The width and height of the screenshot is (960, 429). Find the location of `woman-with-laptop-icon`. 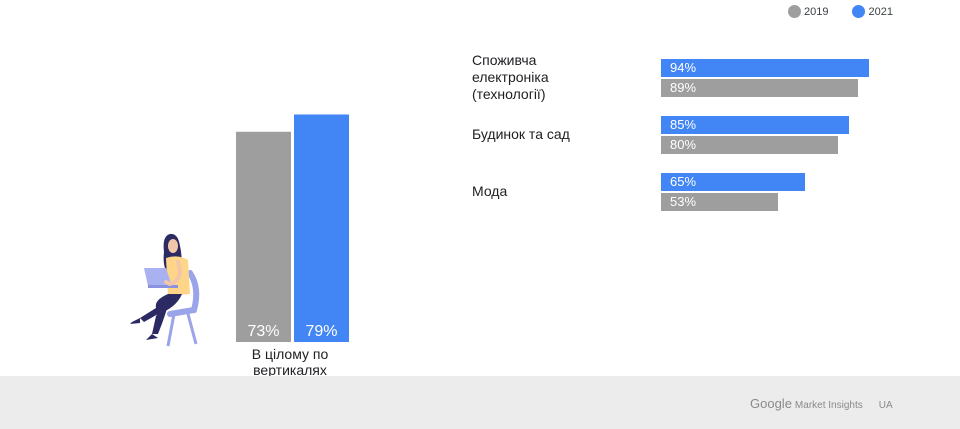

woman-with-laptop-icon is located at coordinates (165, 290).